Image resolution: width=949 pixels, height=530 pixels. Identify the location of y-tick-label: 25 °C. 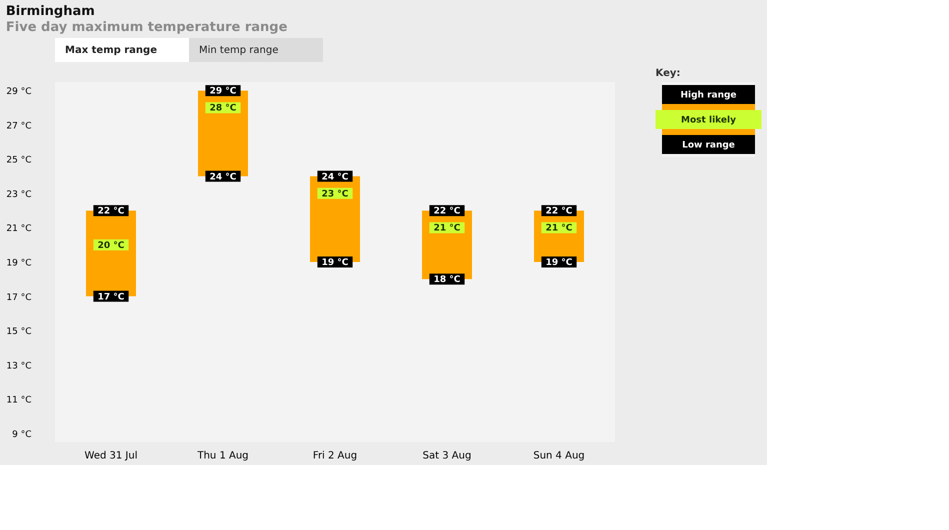
(19, 161).